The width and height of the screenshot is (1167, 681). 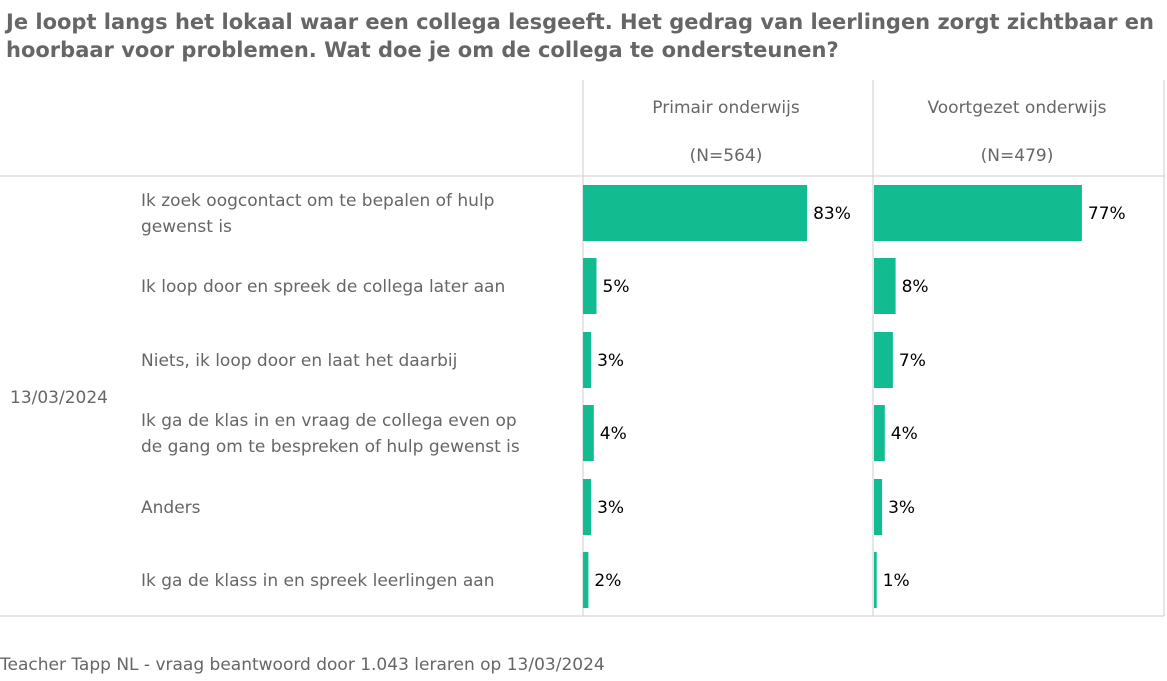 What do you see at coordinates (616, 287) in the screenshot?
I see `value-label-0-1: 5%` at bounding box center [616, 287].